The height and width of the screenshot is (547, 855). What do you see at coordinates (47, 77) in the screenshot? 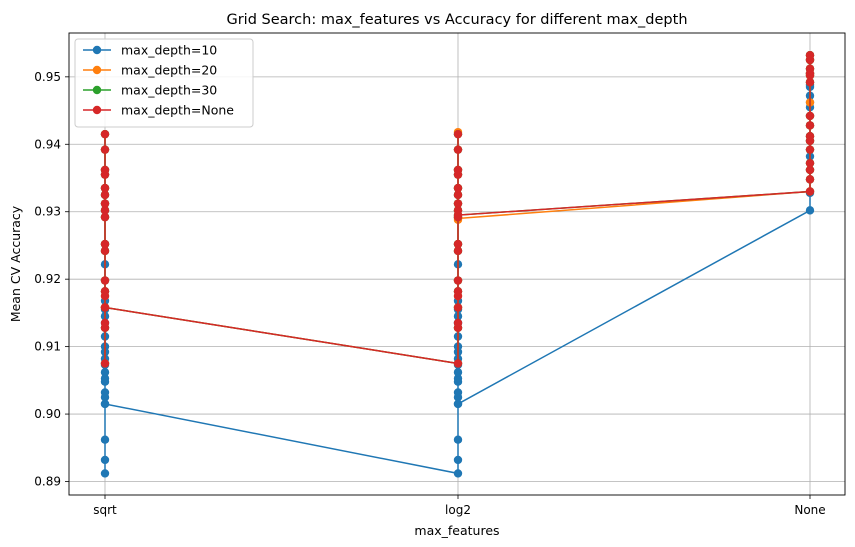
I see `y-tick-label: 0.95` at bounding box center [47, 77].